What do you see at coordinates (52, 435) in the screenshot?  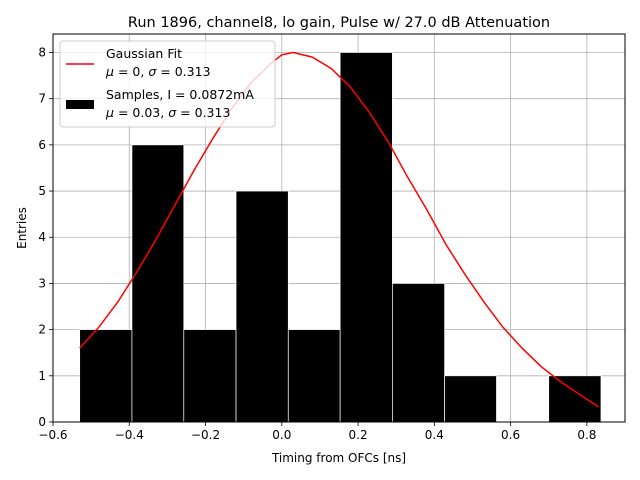 I see `x-tick-label: −0.6` at bounding box center [52, 435].